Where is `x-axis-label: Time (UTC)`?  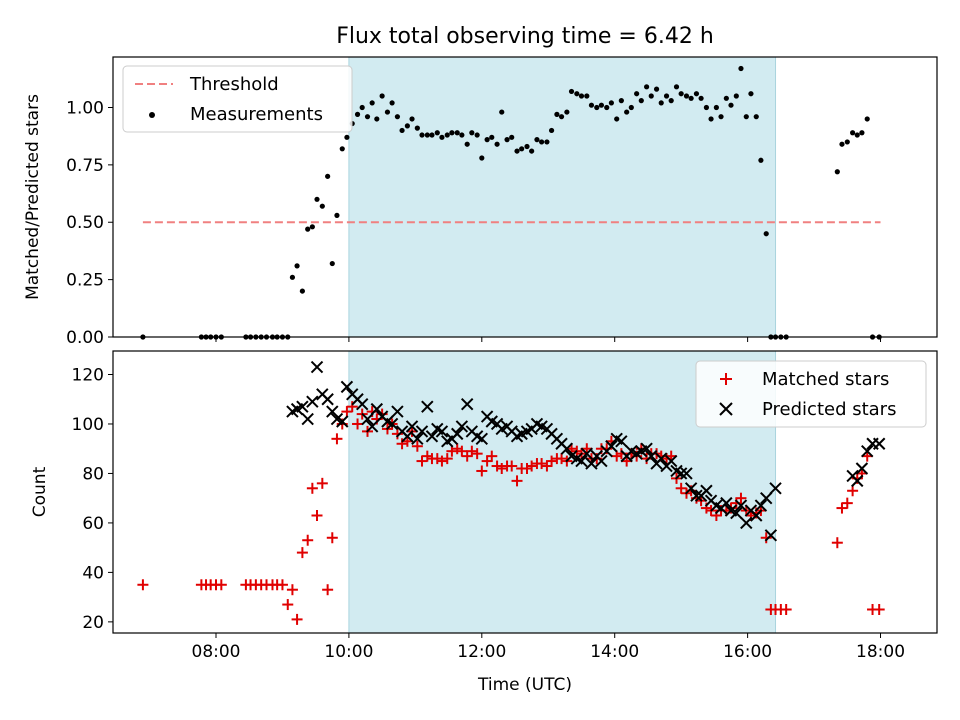 x-axis-label: Time (UTC) is located at coordinates (524, 685).